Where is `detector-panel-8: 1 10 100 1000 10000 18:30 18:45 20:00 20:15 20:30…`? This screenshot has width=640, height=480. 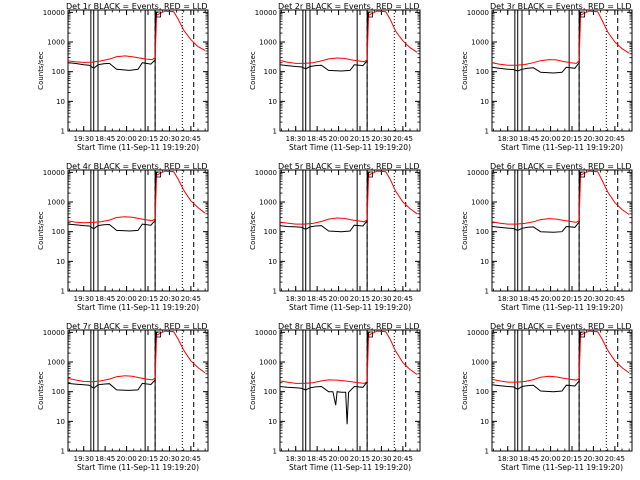 detector-panel-8: 1 10 100 1000 10000 18:30 18:45 20:00 20:15 20:30… is located at coordinates (335, 397).